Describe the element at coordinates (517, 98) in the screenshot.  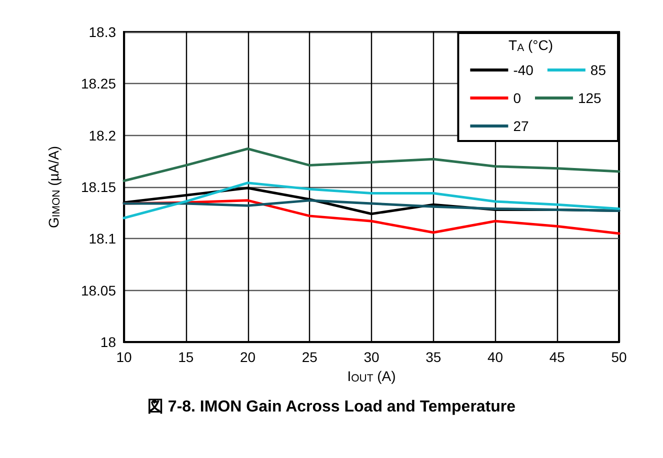
I see `legend-label: 0` at that location.